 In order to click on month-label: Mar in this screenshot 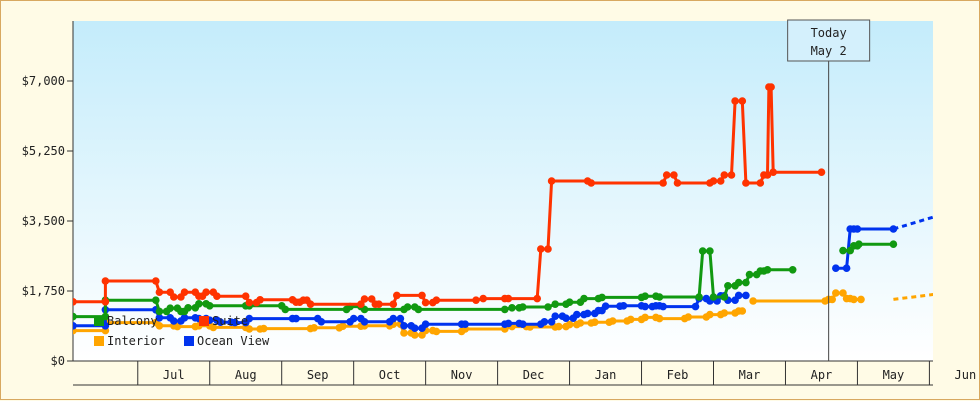, I will do `click(750, 375)`.